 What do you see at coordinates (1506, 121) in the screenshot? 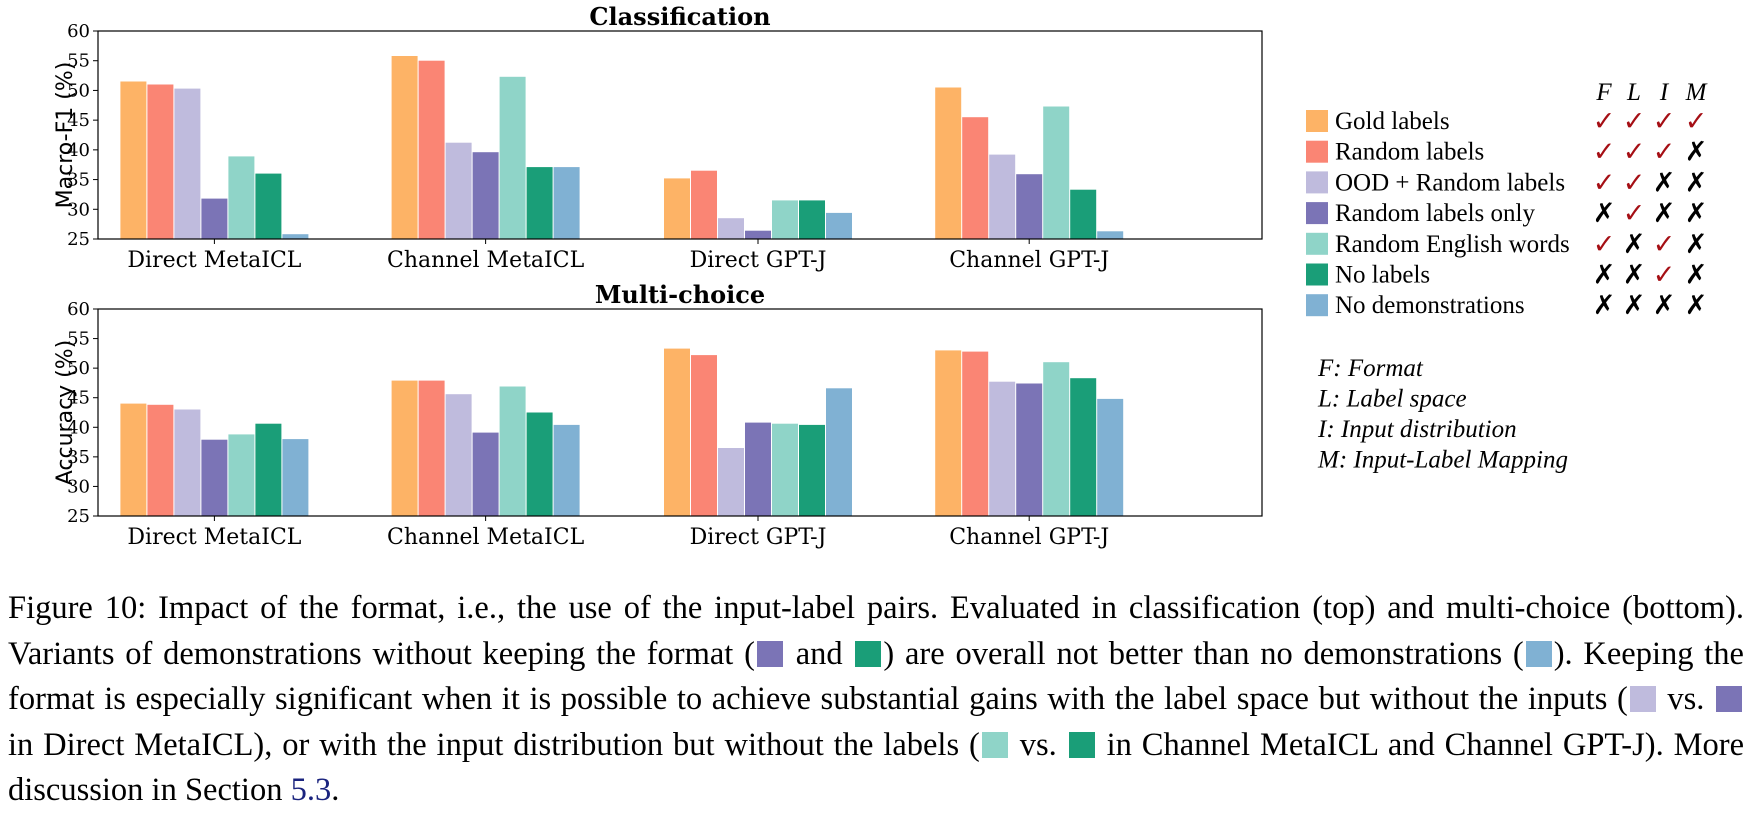
I see `legend-item: Gold labels ✓ ✓ ✓ ✓` at bounding box center [1506, 121].